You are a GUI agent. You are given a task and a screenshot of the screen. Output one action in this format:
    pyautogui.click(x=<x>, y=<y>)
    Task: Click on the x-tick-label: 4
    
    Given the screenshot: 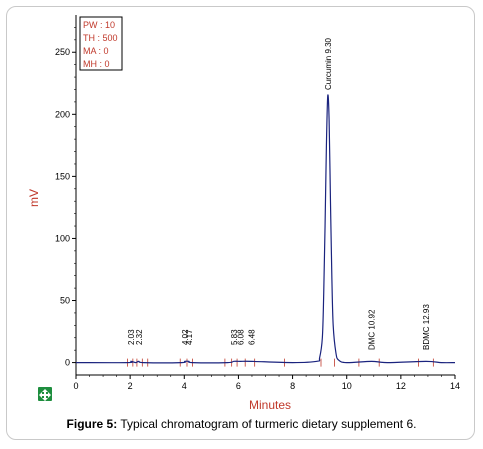 What is the action you would take?
    pyautogui.click(x=184, y=386)
    